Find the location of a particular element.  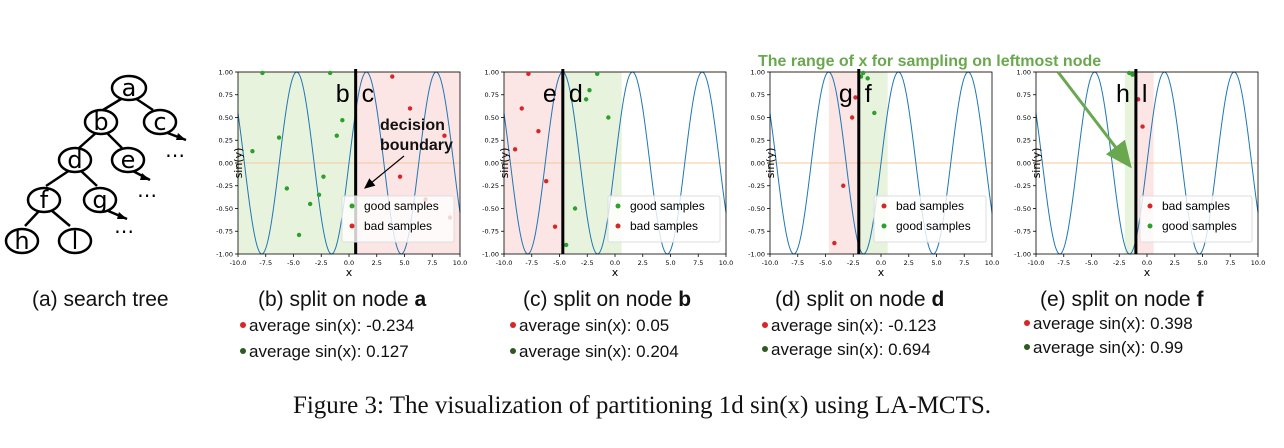

tree-node-f: f is located at coordinates (44, 200).